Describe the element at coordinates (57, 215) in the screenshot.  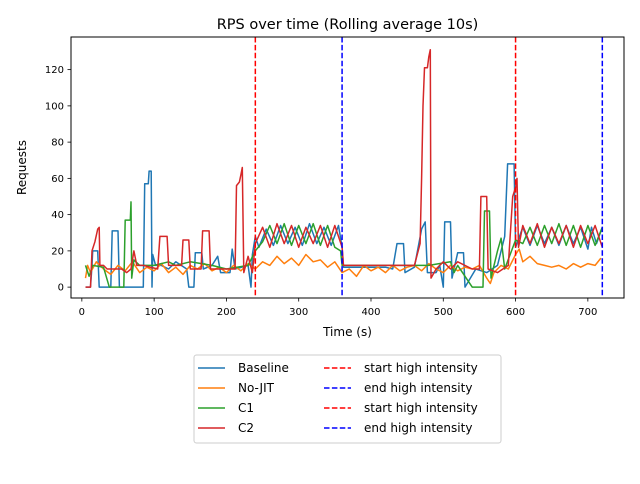
I see `y-tick-label: 40` at that location.